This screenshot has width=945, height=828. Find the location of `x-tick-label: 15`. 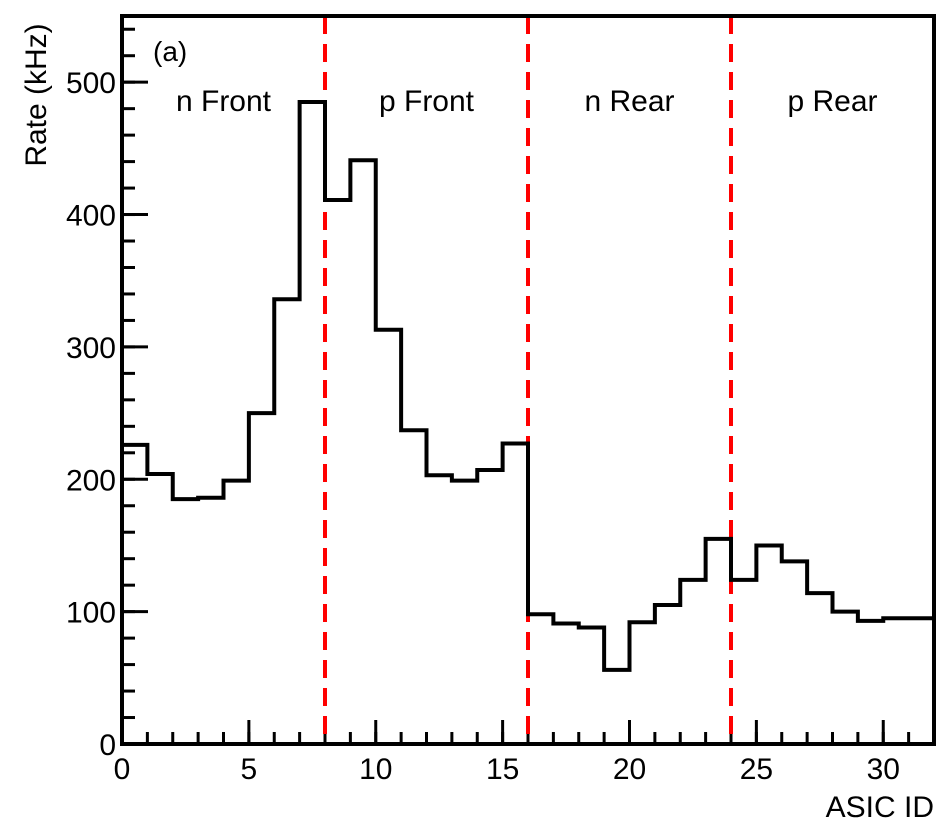

x-tick-label: 15 is located at coordinates (502, 769).